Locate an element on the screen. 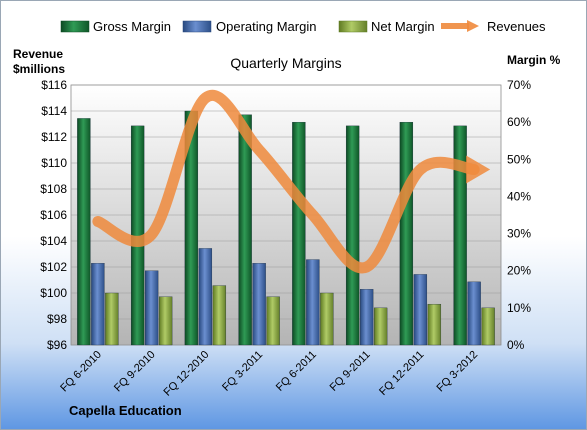 The width and height of the screenshot is (587, 430). x-tick-label: FQ 12-2011 is located at coordinates (401, 373).